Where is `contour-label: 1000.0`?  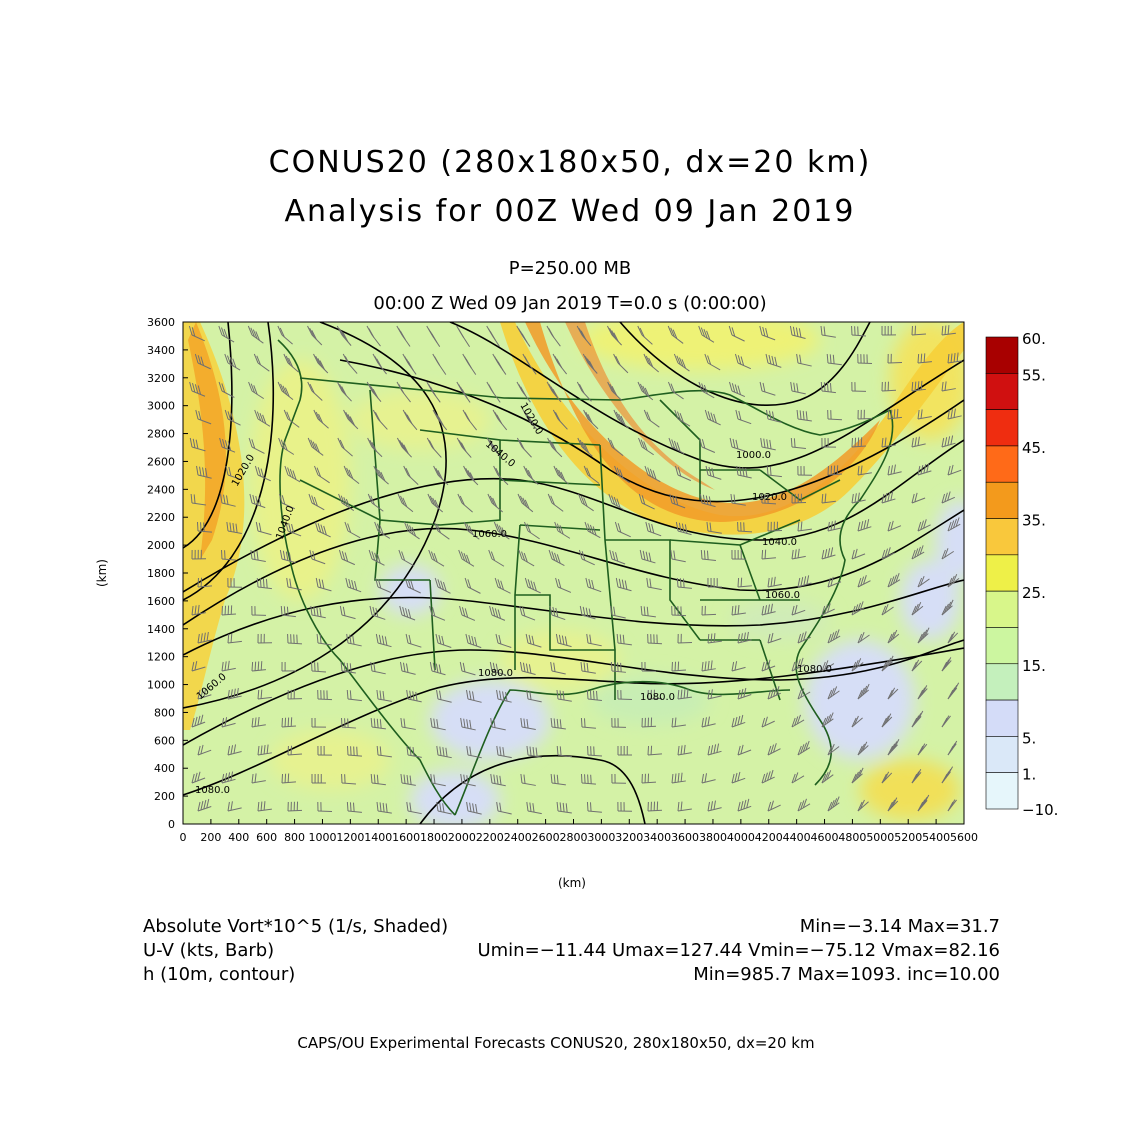
contour-label: 1000.0 is located at coordinates (753, 455).